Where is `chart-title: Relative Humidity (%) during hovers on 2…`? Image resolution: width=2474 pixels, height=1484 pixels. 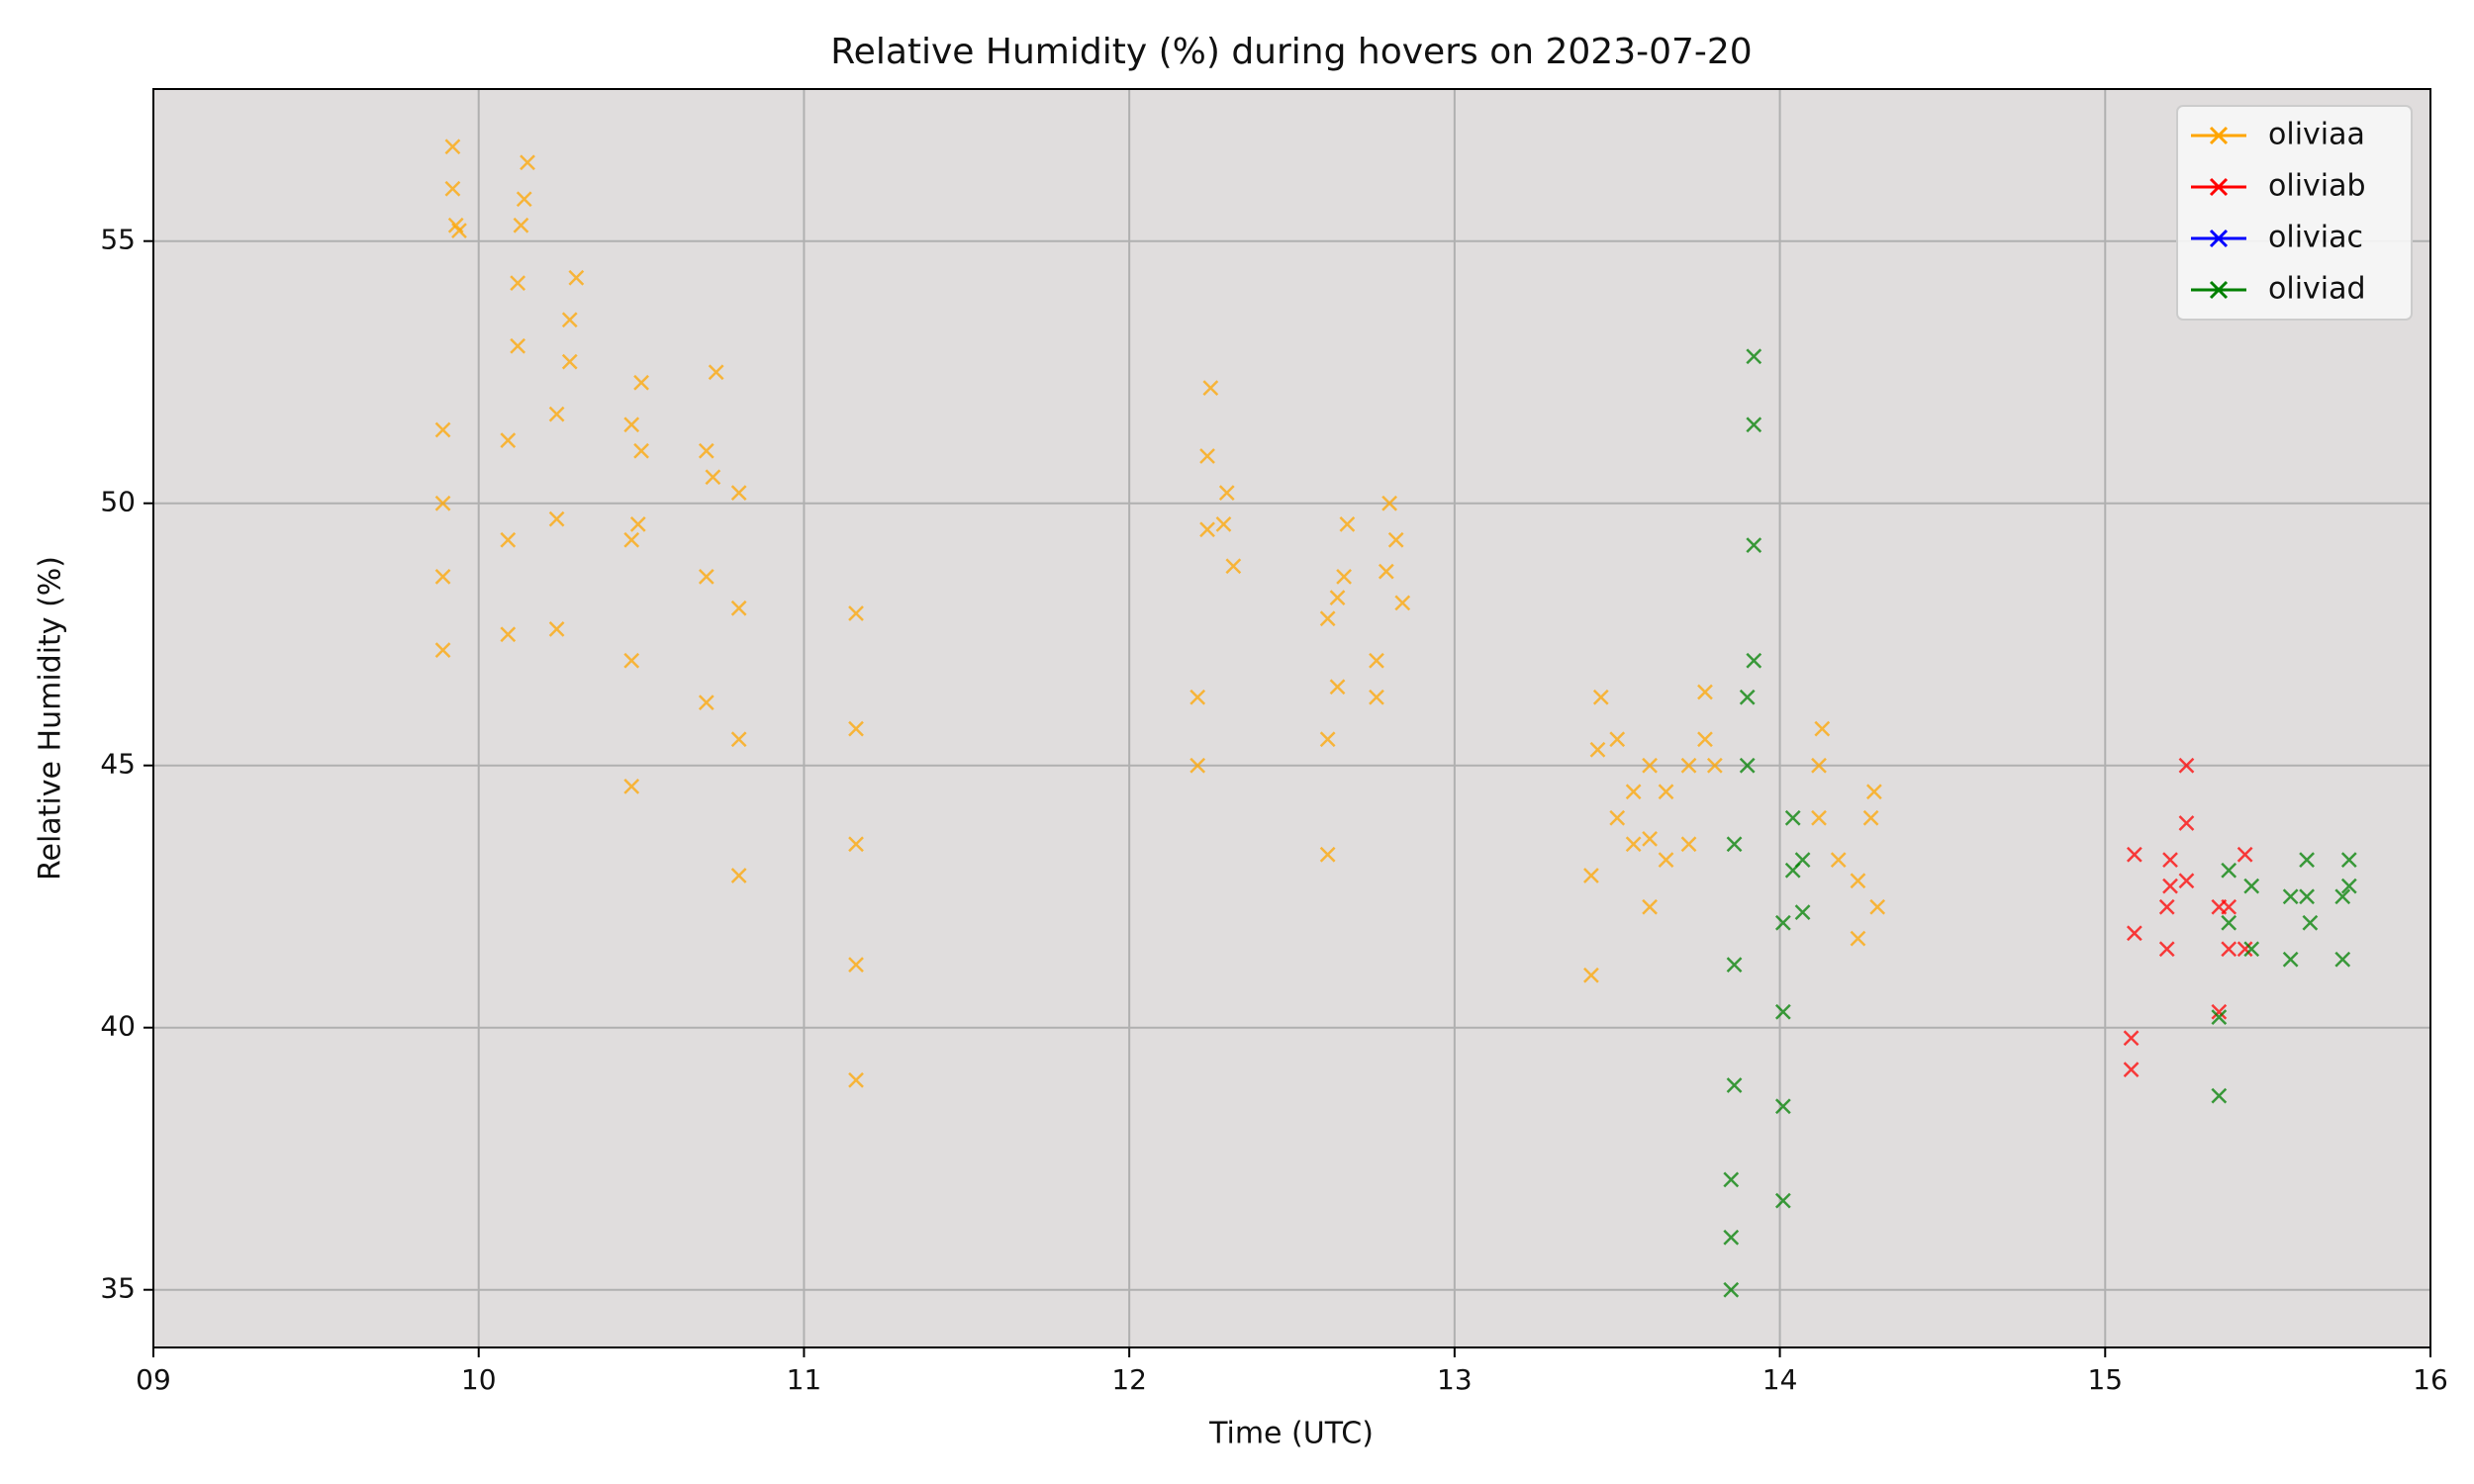 chart-title: Relative Humidity (%) during hovers on 2… is located at coordinates (1291, 52).